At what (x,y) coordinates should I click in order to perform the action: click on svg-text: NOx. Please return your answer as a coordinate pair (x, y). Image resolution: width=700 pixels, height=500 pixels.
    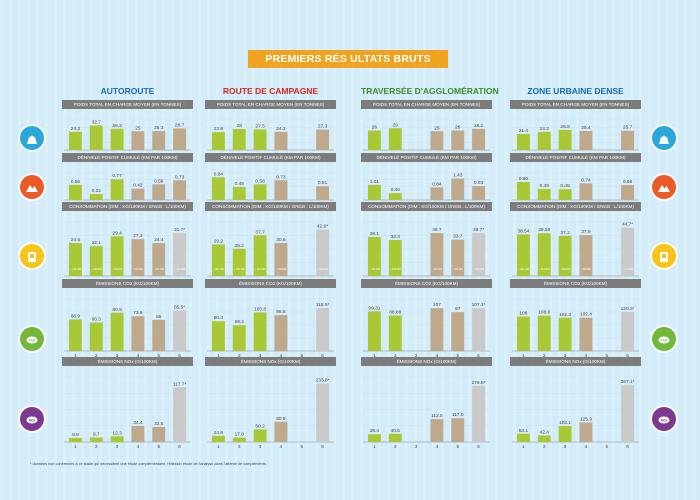
    Looking at the image, I should click on (32, 420).